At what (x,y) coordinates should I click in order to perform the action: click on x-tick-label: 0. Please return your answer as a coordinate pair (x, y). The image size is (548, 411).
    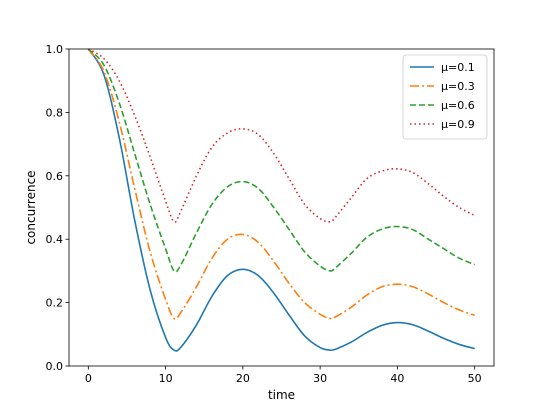
    Looking at the image, I should click on (88, 378).